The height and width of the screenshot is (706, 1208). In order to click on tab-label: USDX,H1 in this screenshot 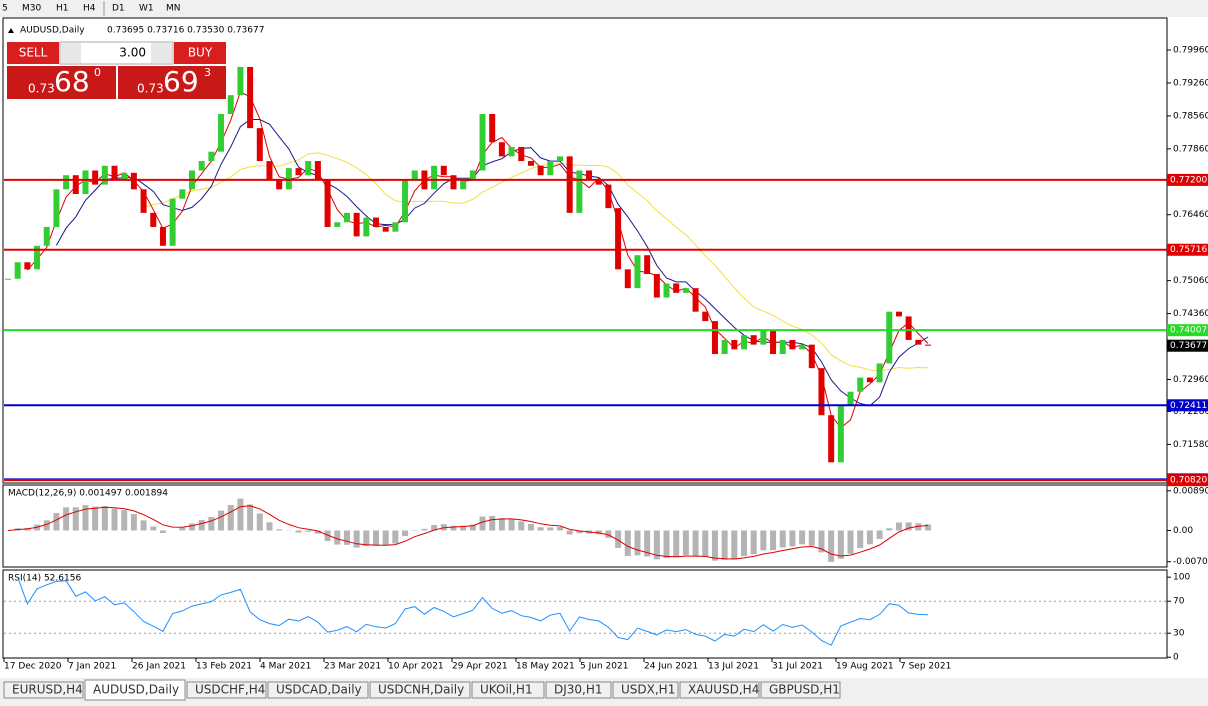, I will do `click(648, 690)`.